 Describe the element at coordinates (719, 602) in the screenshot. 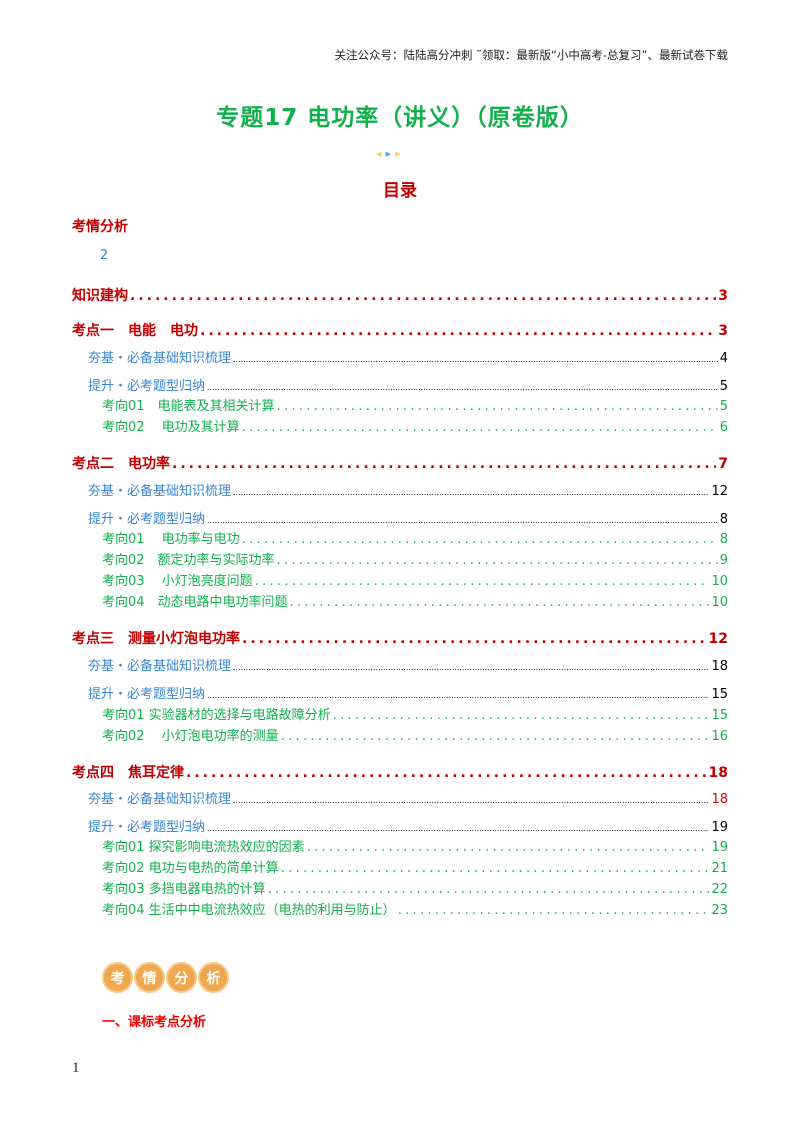

I see `toc-page: 10` at that location.